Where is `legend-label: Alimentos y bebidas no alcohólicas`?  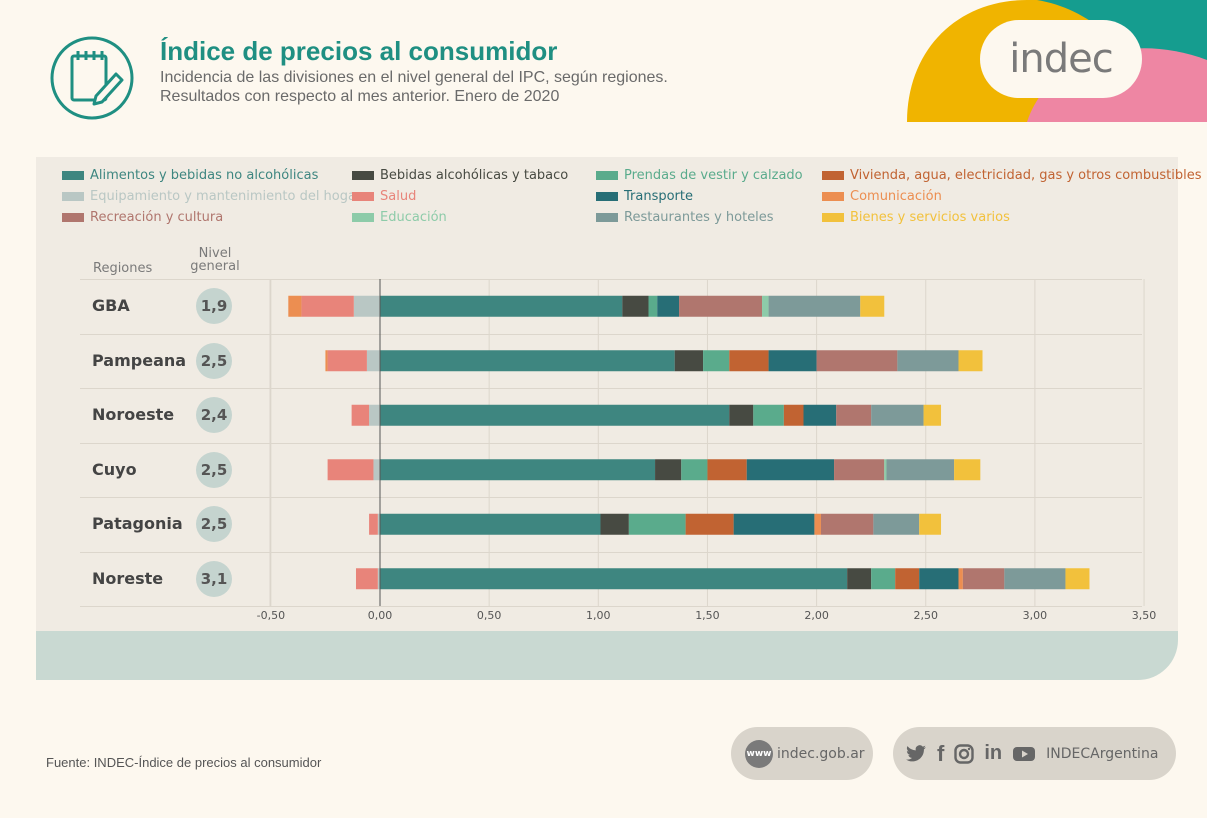 legend-label: Alimentos y bebidas no alcohólicas is located at coordinates (204, 175).